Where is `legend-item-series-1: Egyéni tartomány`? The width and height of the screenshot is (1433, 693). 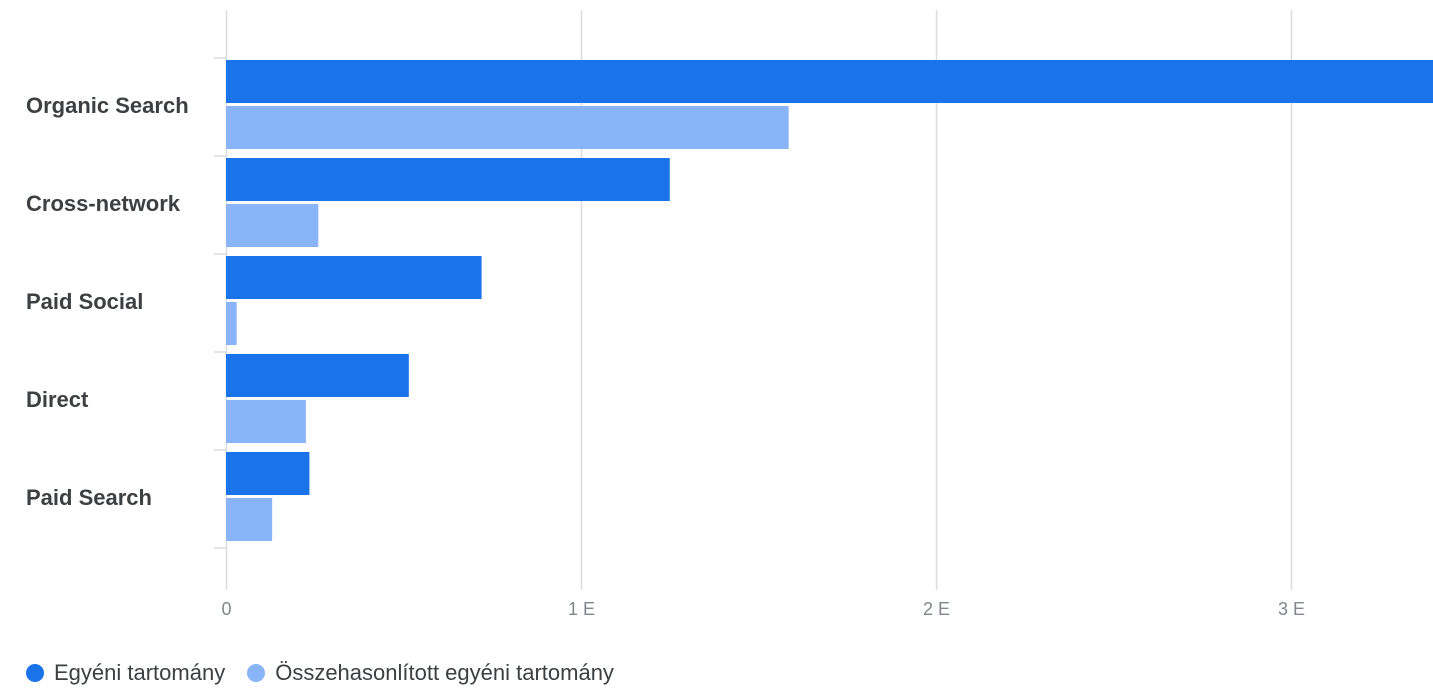 legend-item-series-1: Egyéni tartomány is located at coordinates (125, 673).